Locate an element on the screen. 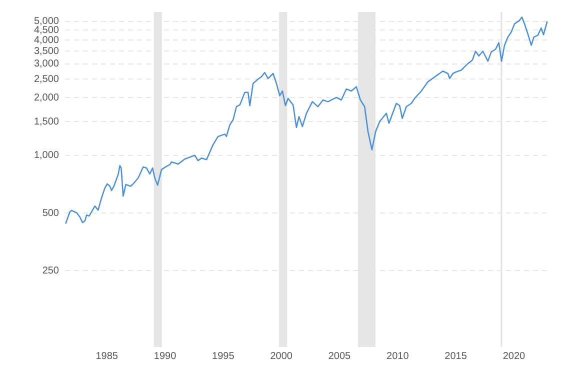 The height and width of the screenshot is (366, 580). x-tick-label: 2005 is located at coordinates (340, 356).